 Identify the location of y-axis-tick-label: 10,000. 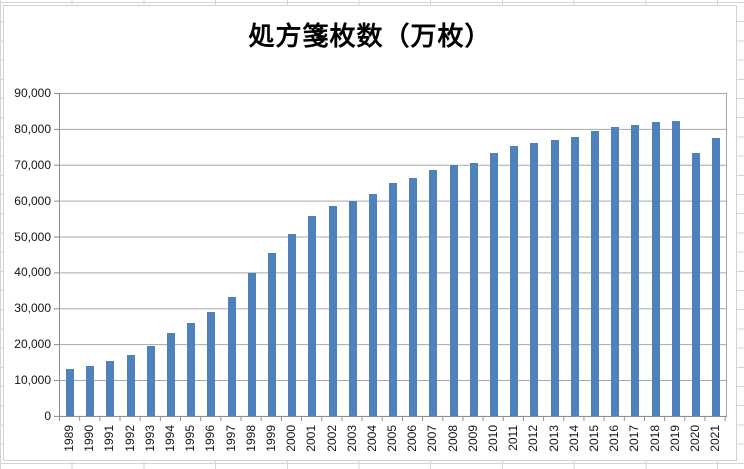
(32, 380).